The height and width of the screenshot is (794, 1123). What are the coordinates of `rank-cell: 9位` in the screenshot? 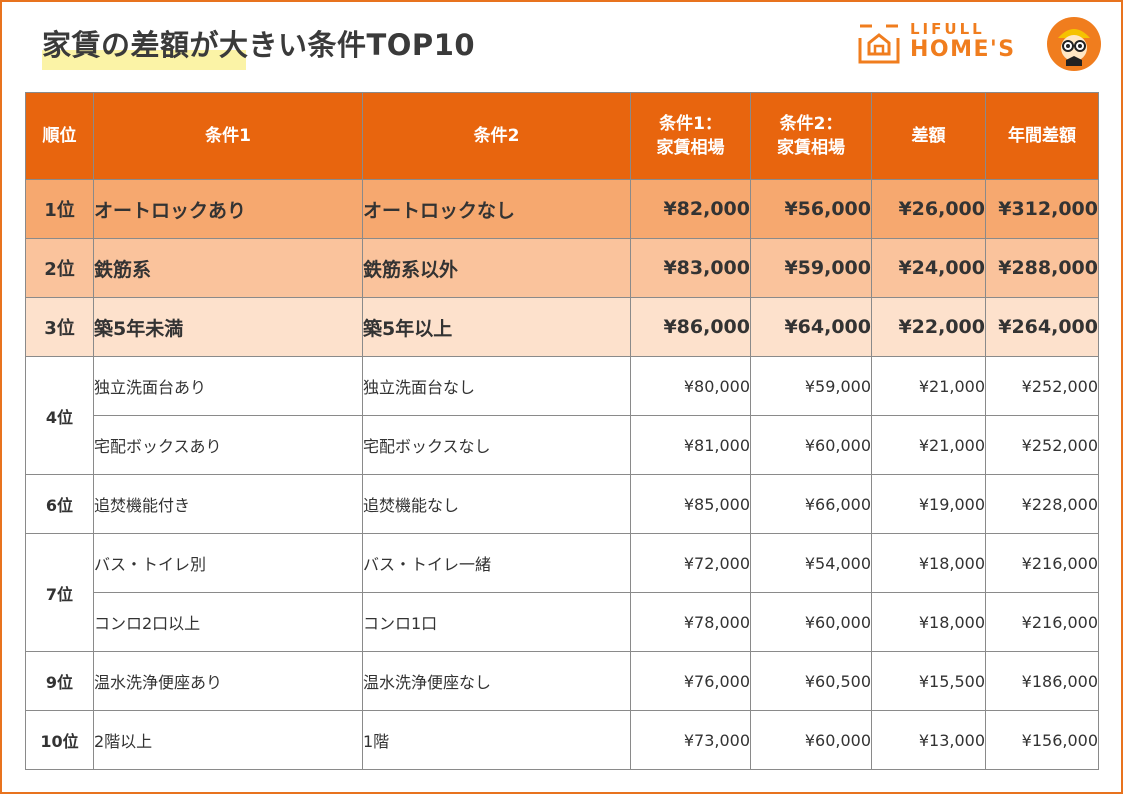 It's located at (59, 681).